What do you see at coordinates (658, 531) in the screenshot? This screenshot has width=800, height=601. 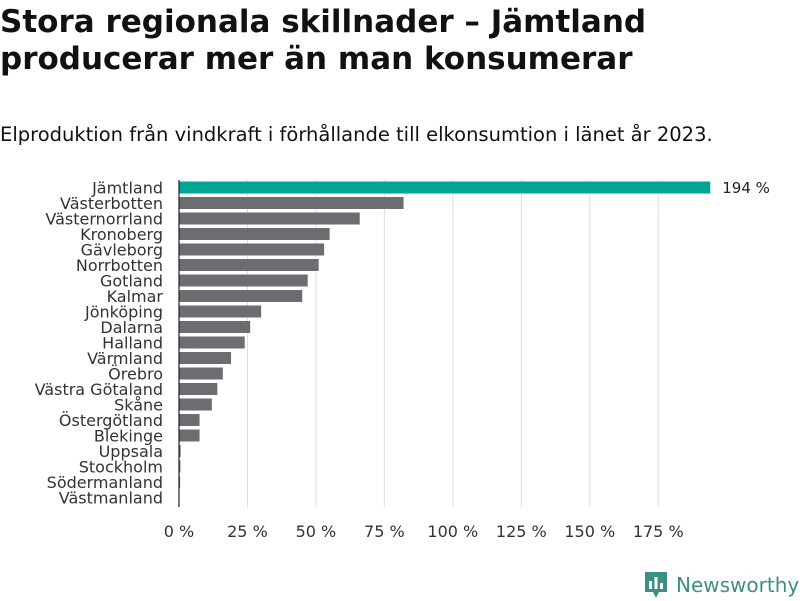 I see `x-tick-label-175: 175 %` at bounding box center [658, 531].